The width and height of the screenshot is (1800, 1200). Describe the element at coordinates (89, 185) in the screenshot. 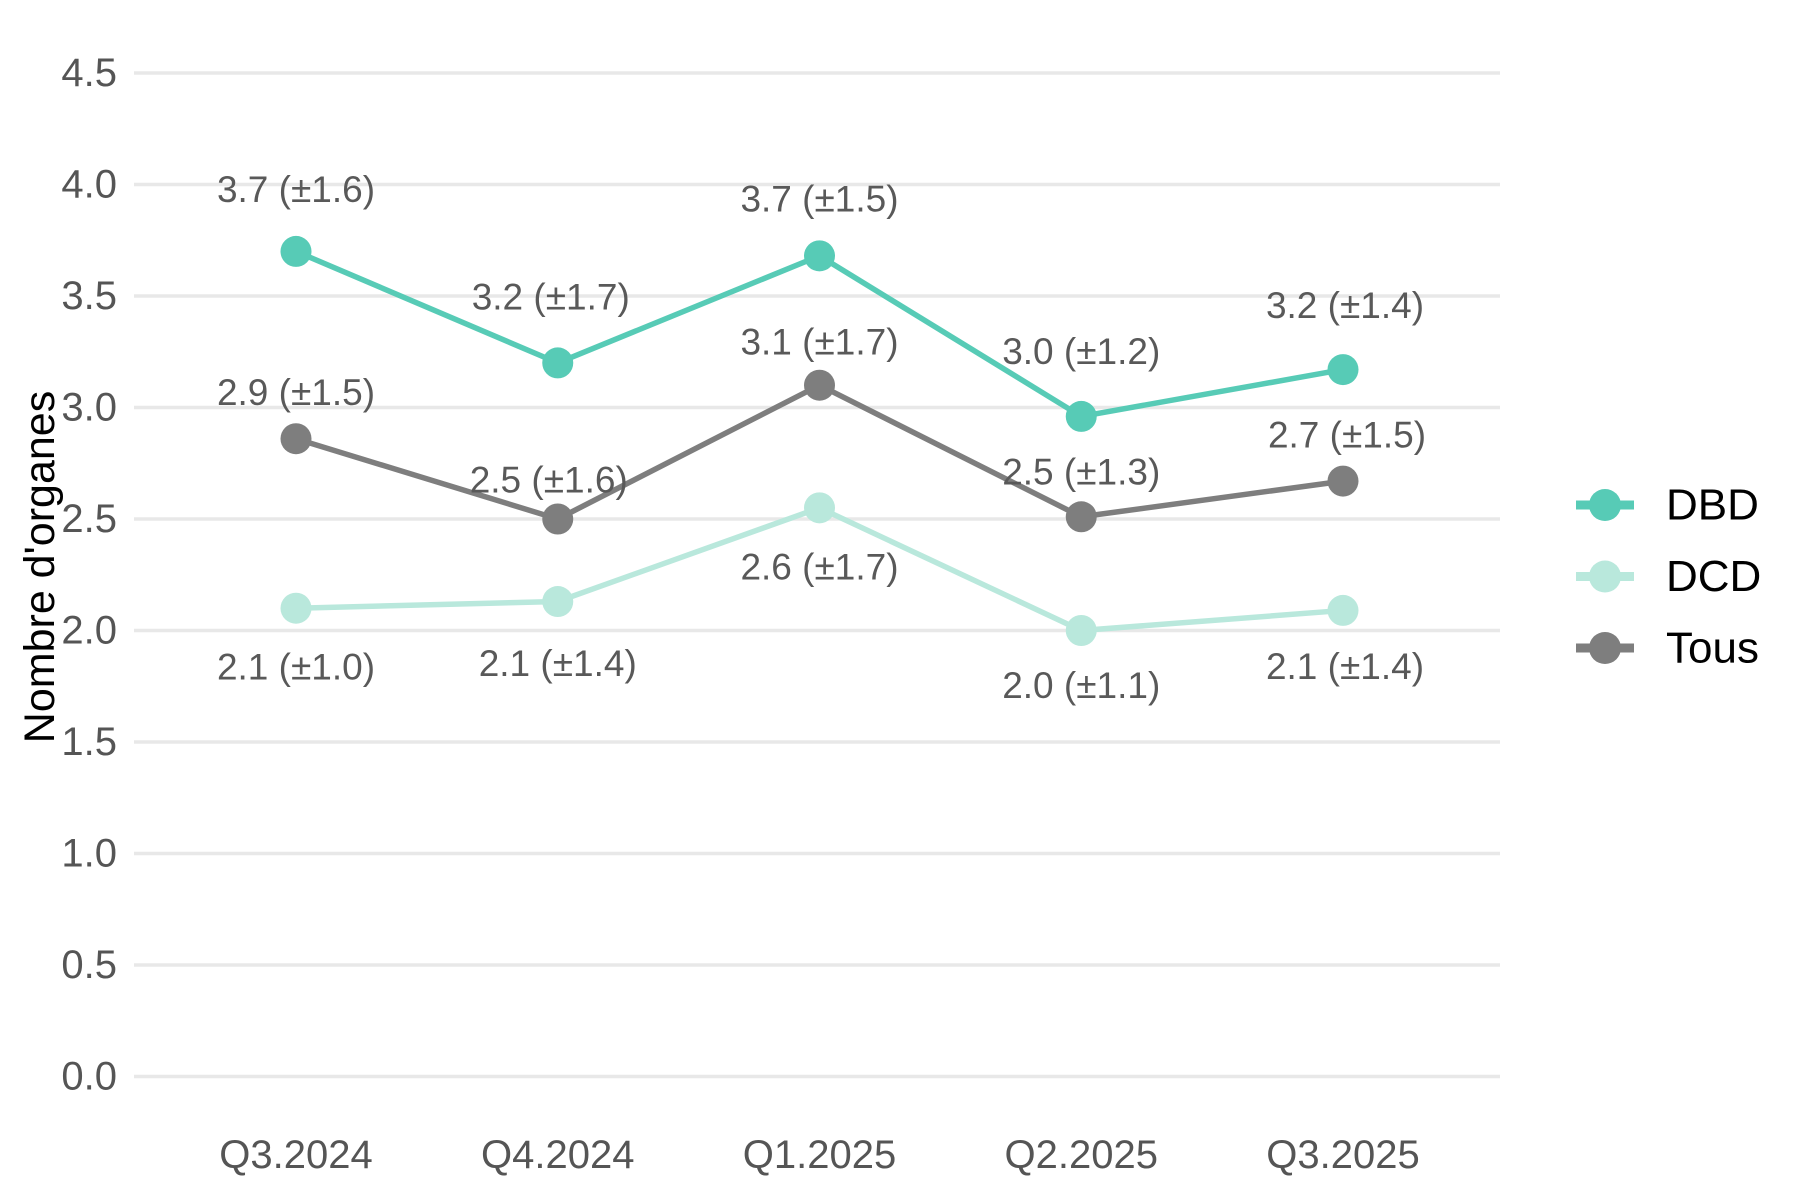

I see `y-tick-label: 4.0` at that location.